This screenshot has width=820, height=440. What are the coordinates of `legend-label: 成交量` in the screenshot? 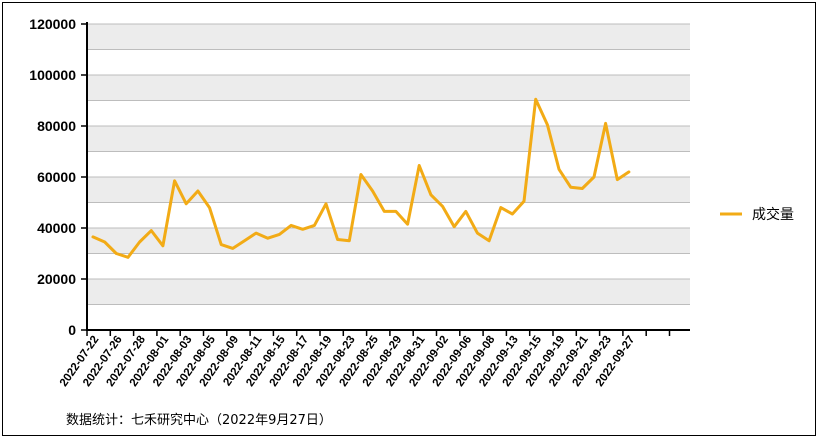 It's located at (773, 214).